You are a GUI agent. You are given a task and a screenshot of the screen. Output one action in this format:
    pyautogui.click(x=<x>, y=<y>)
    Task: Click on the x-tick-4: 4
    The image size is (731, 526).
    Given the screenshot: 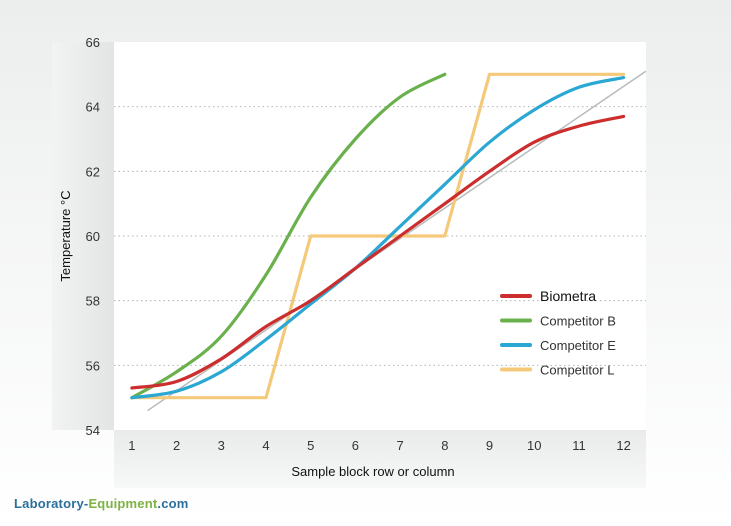 What is the action you would take?
    pyautogui.click(x=265, y=445)
    